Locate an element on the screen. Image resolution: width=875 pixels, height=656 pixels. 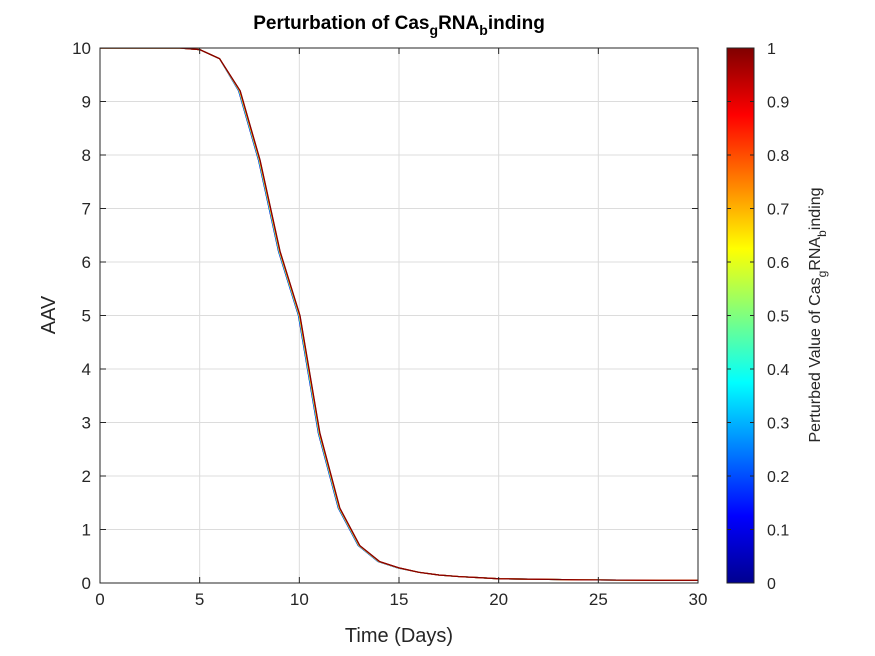
colorbar-tick-label: 0.6 is located at coordinates (778, 263).